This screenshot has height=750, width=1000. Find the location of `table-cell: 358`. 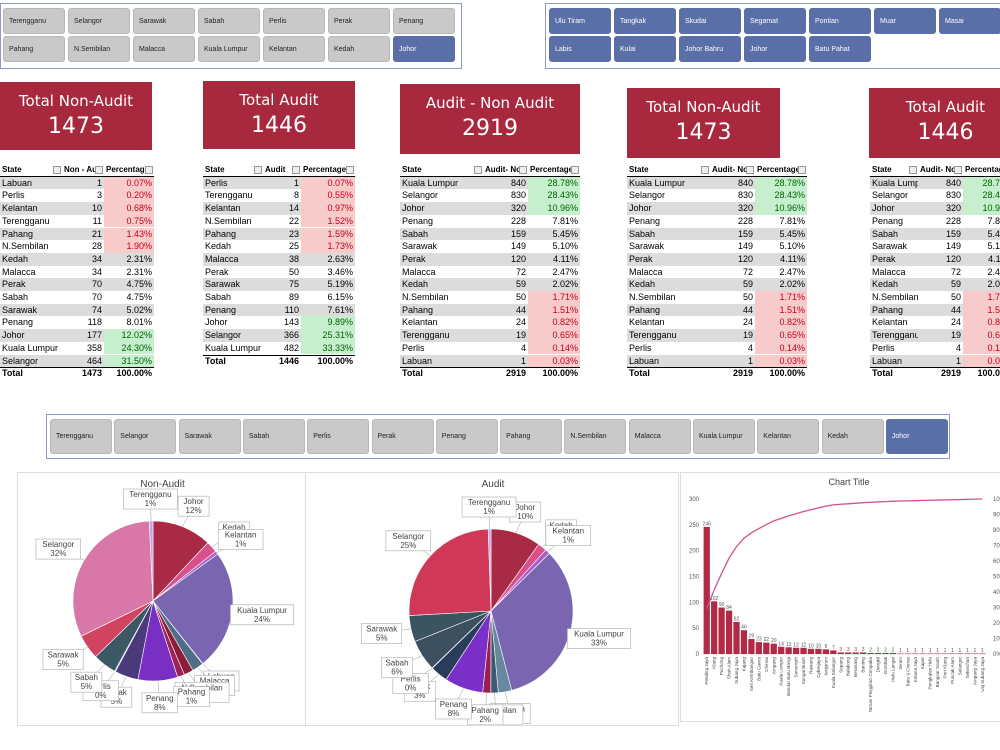

table-cell: 358 is located at coordinates (94, 347).